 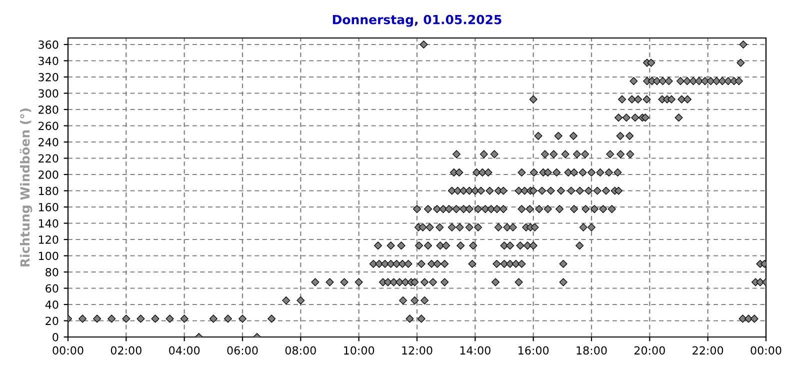 What do you see at coordinates (475, 350) in the screenshot?
I see `x-tick-label: 14:00` at bounding box center [475, 350].